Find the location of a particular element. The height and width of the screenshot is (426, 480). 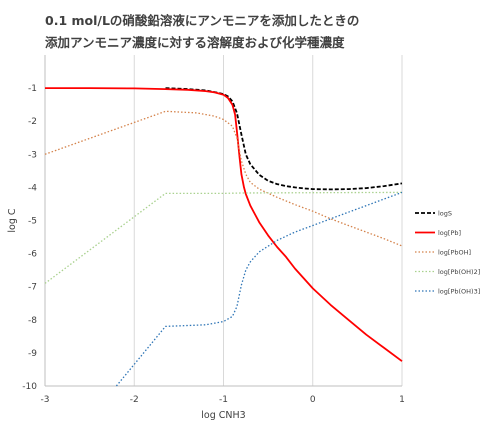

y-tick-label: -1 is located at coordinates (32, 89).